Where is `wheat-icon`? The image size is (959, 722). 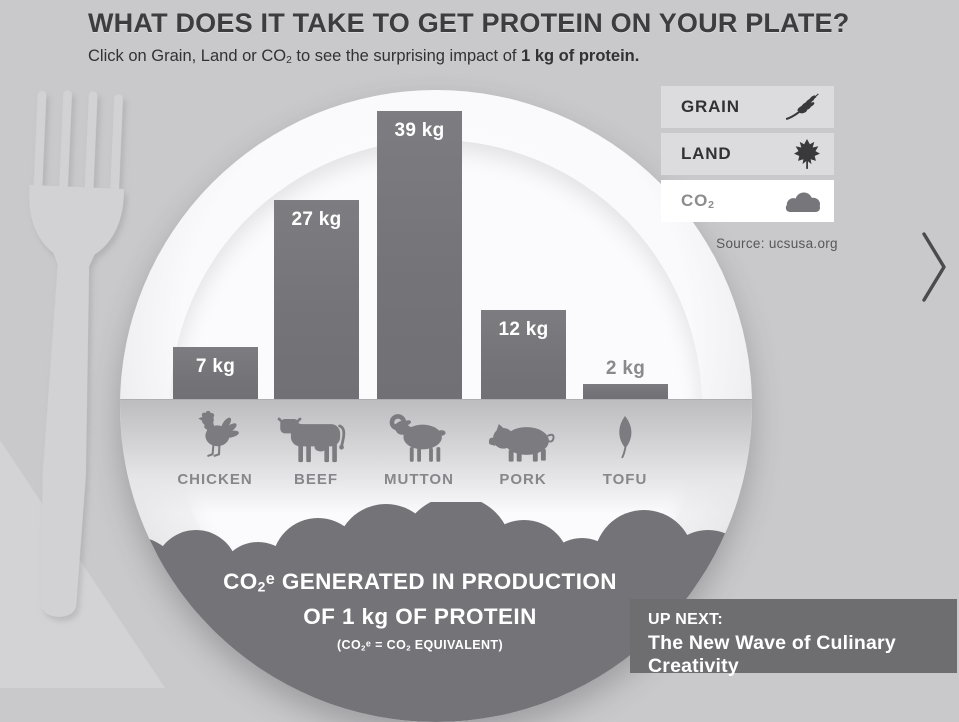
wheat-icon is located at coordinates (802, 107).